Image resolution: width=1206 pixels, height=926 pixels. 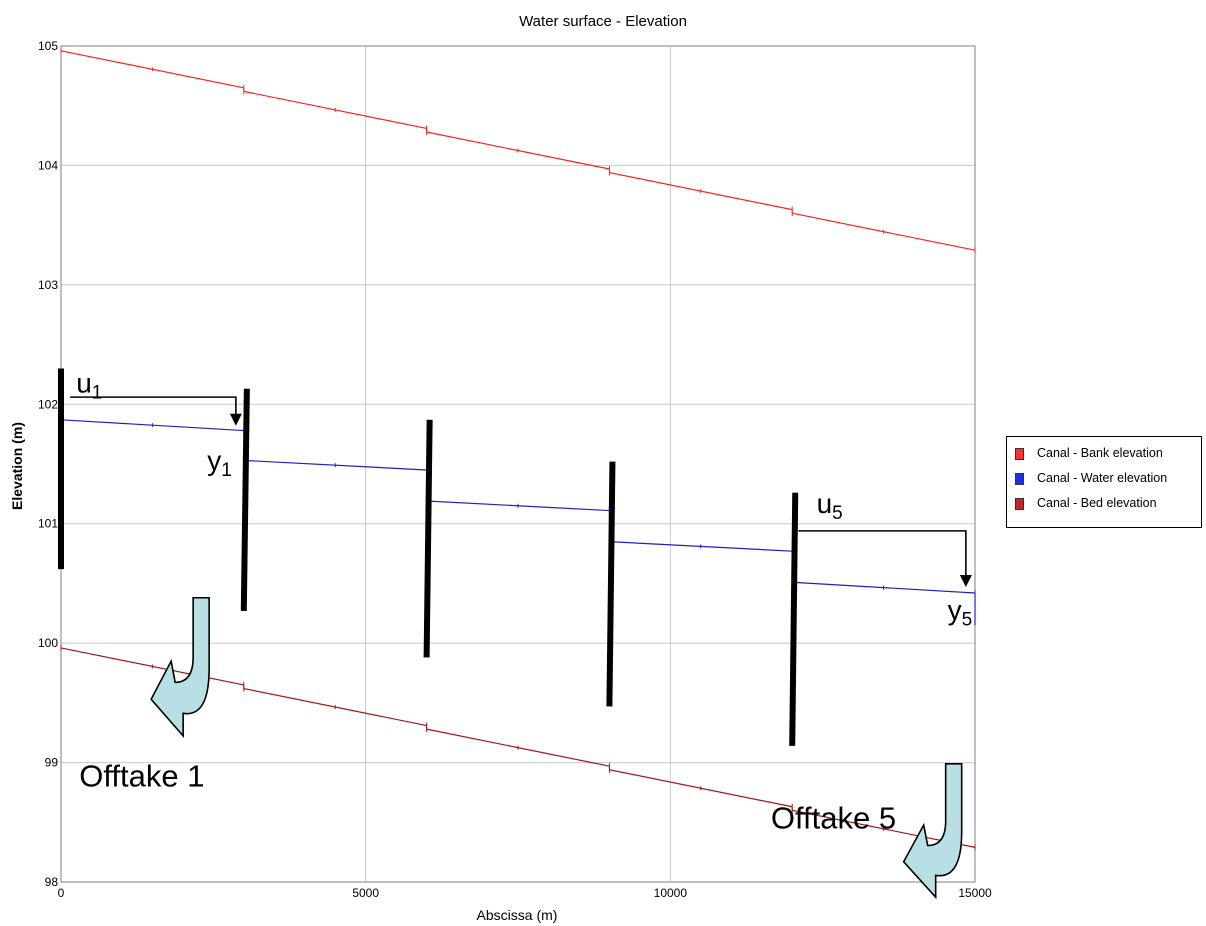 What do you see at coordinates (833, 817) in the screenshot?
I see `label-offtake5: Offtake 5` at bounding box center [833, 817].